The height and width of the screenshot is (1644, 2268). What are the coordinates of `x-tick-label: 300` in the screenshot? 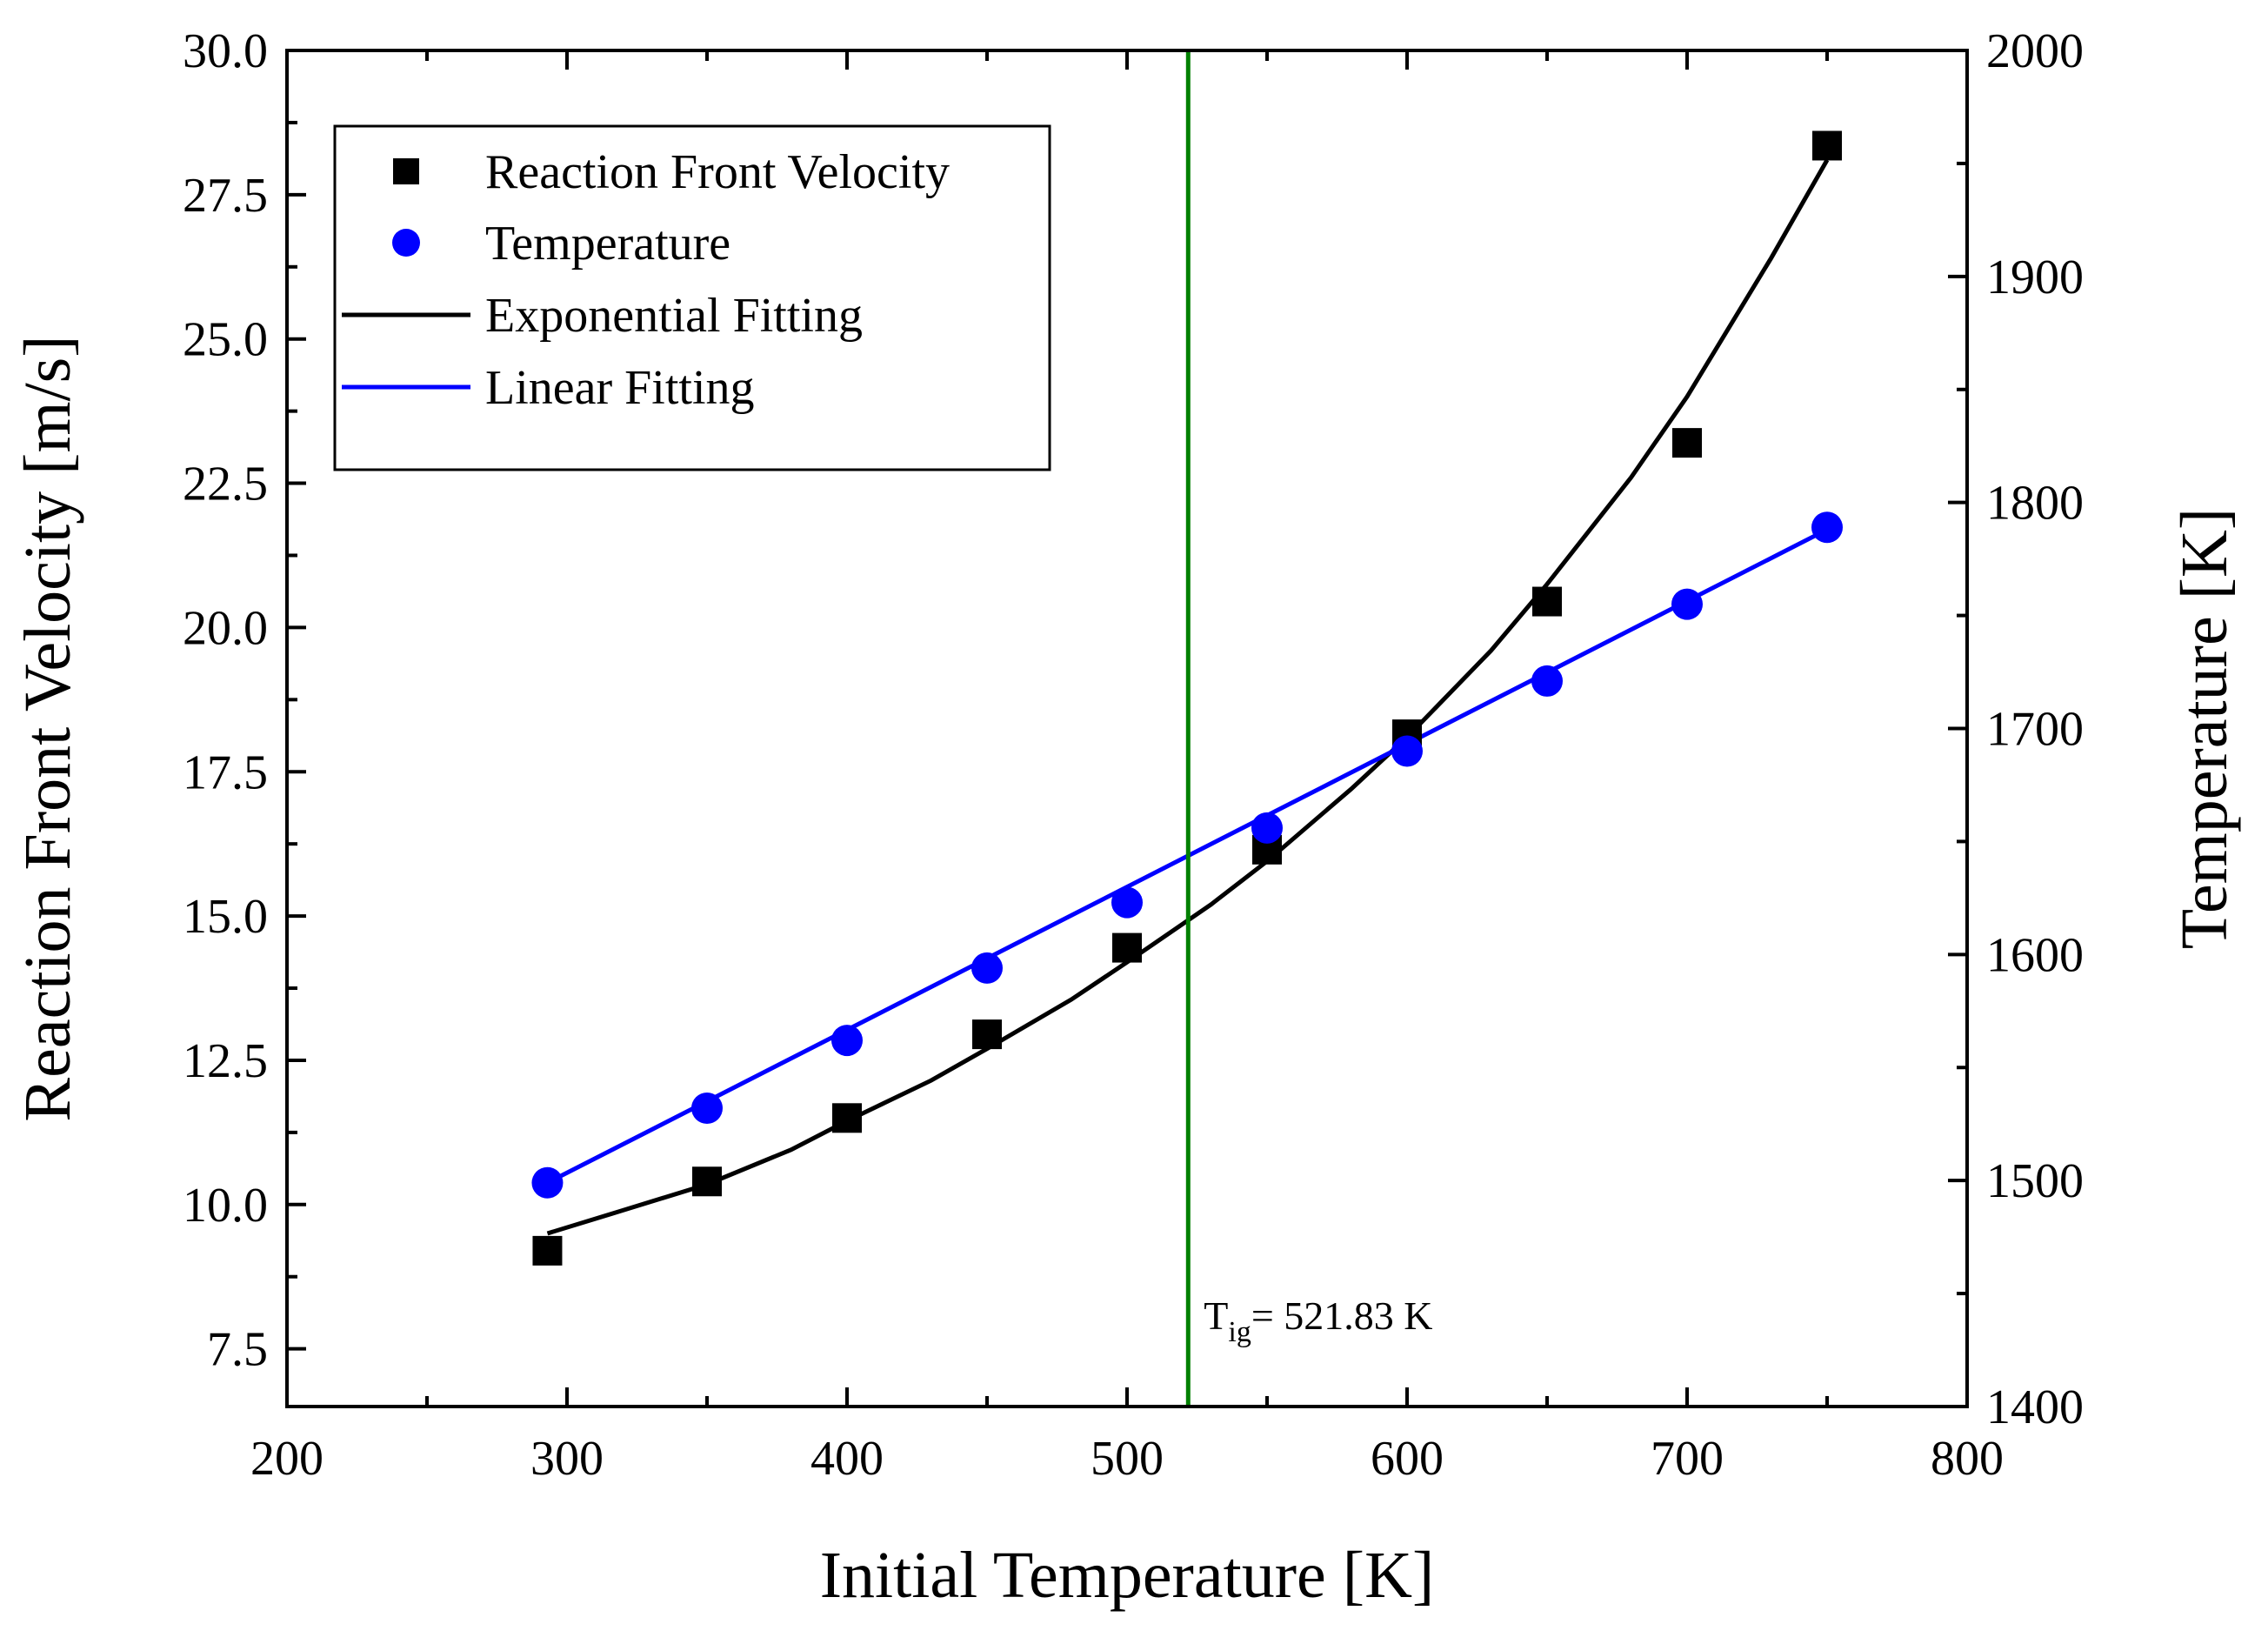 It's located at (567, 1459).